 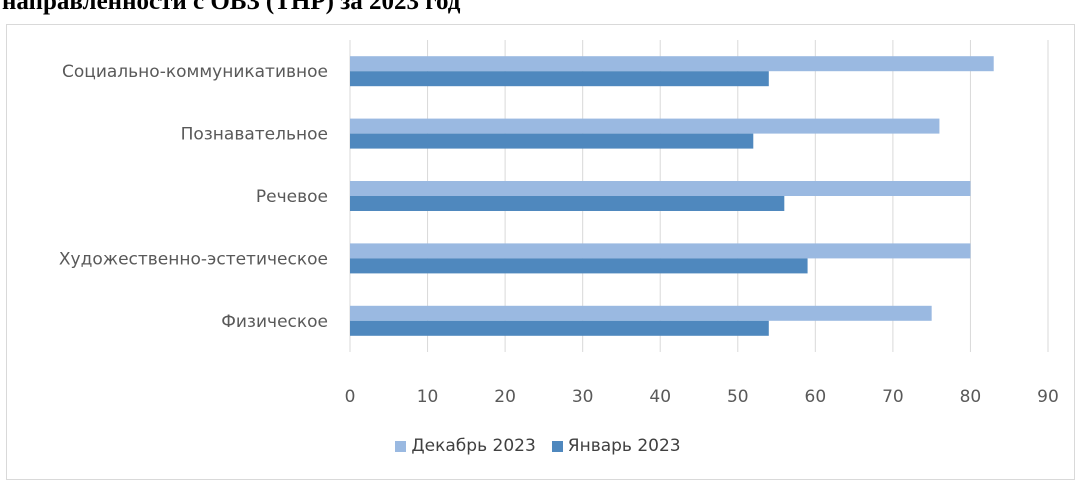 What do you see at coordinates (660, 397) in the screenshot?
I see `x-tick-label: 40` at bounding box center [660, 397].